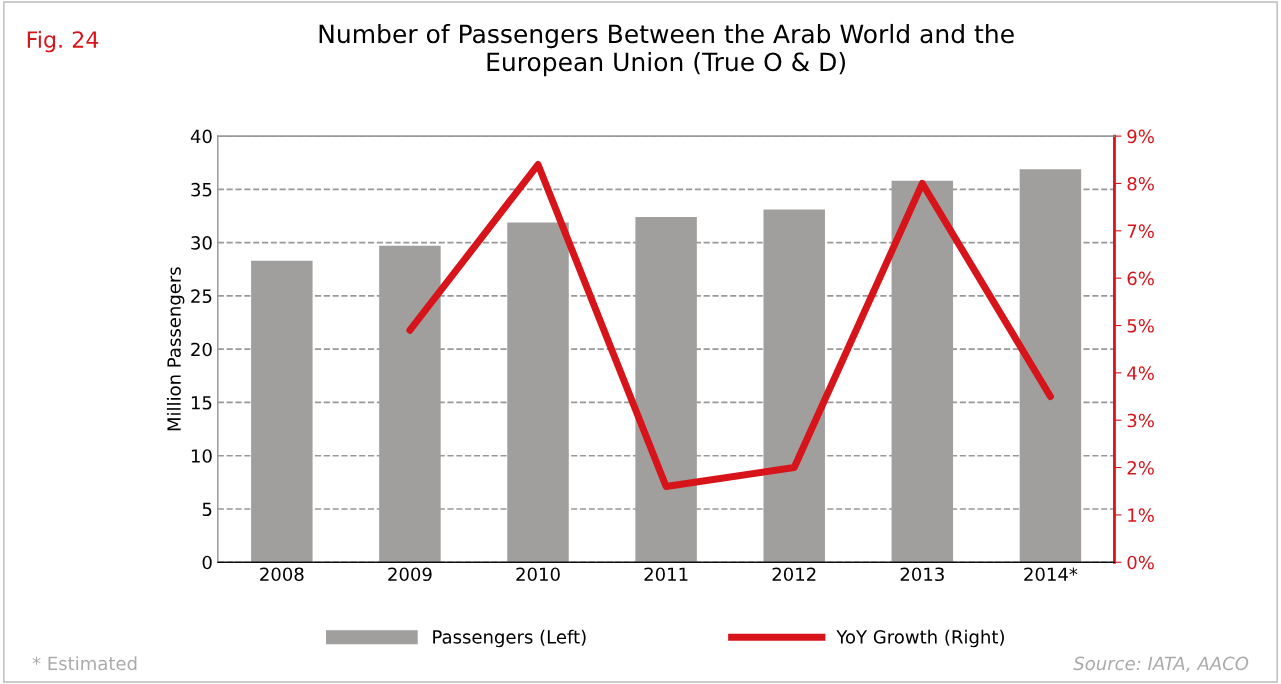 This screenshot has height=684, width=1281. Describe the element at coordinates (201, 189) in the screenshot. I see `y-tick-label: 35` at that location.